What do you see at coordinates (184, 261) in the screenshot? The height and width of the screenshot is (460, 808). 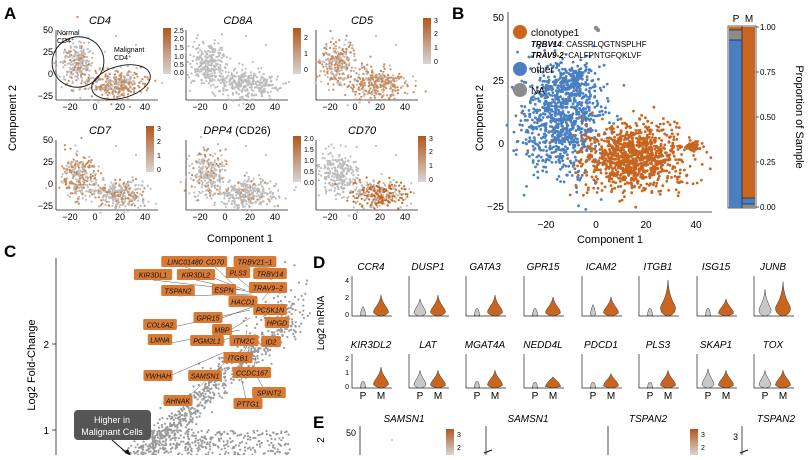 I see `gene-label: LINC01480` at bounding box center [184, 261].